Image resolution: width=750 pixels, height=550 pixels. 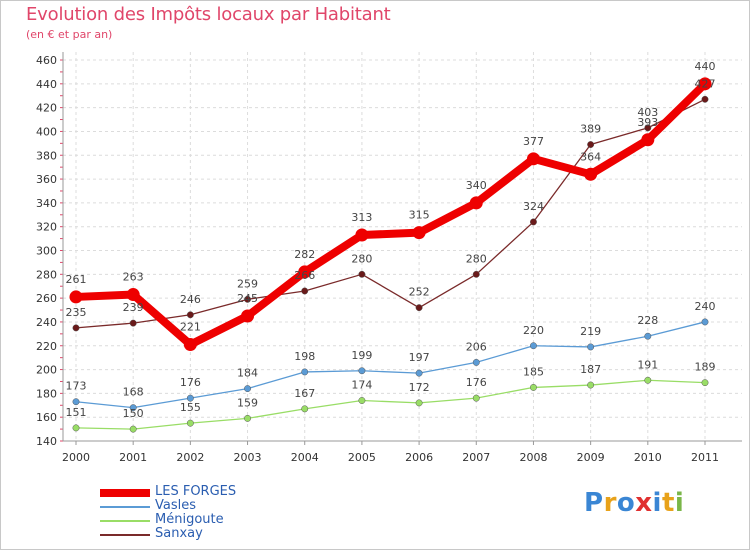 What do you see at coordinates (210, 492) in the screenshot?
I see `legend-item: LES FORGES` at bounding box center [210, 492].